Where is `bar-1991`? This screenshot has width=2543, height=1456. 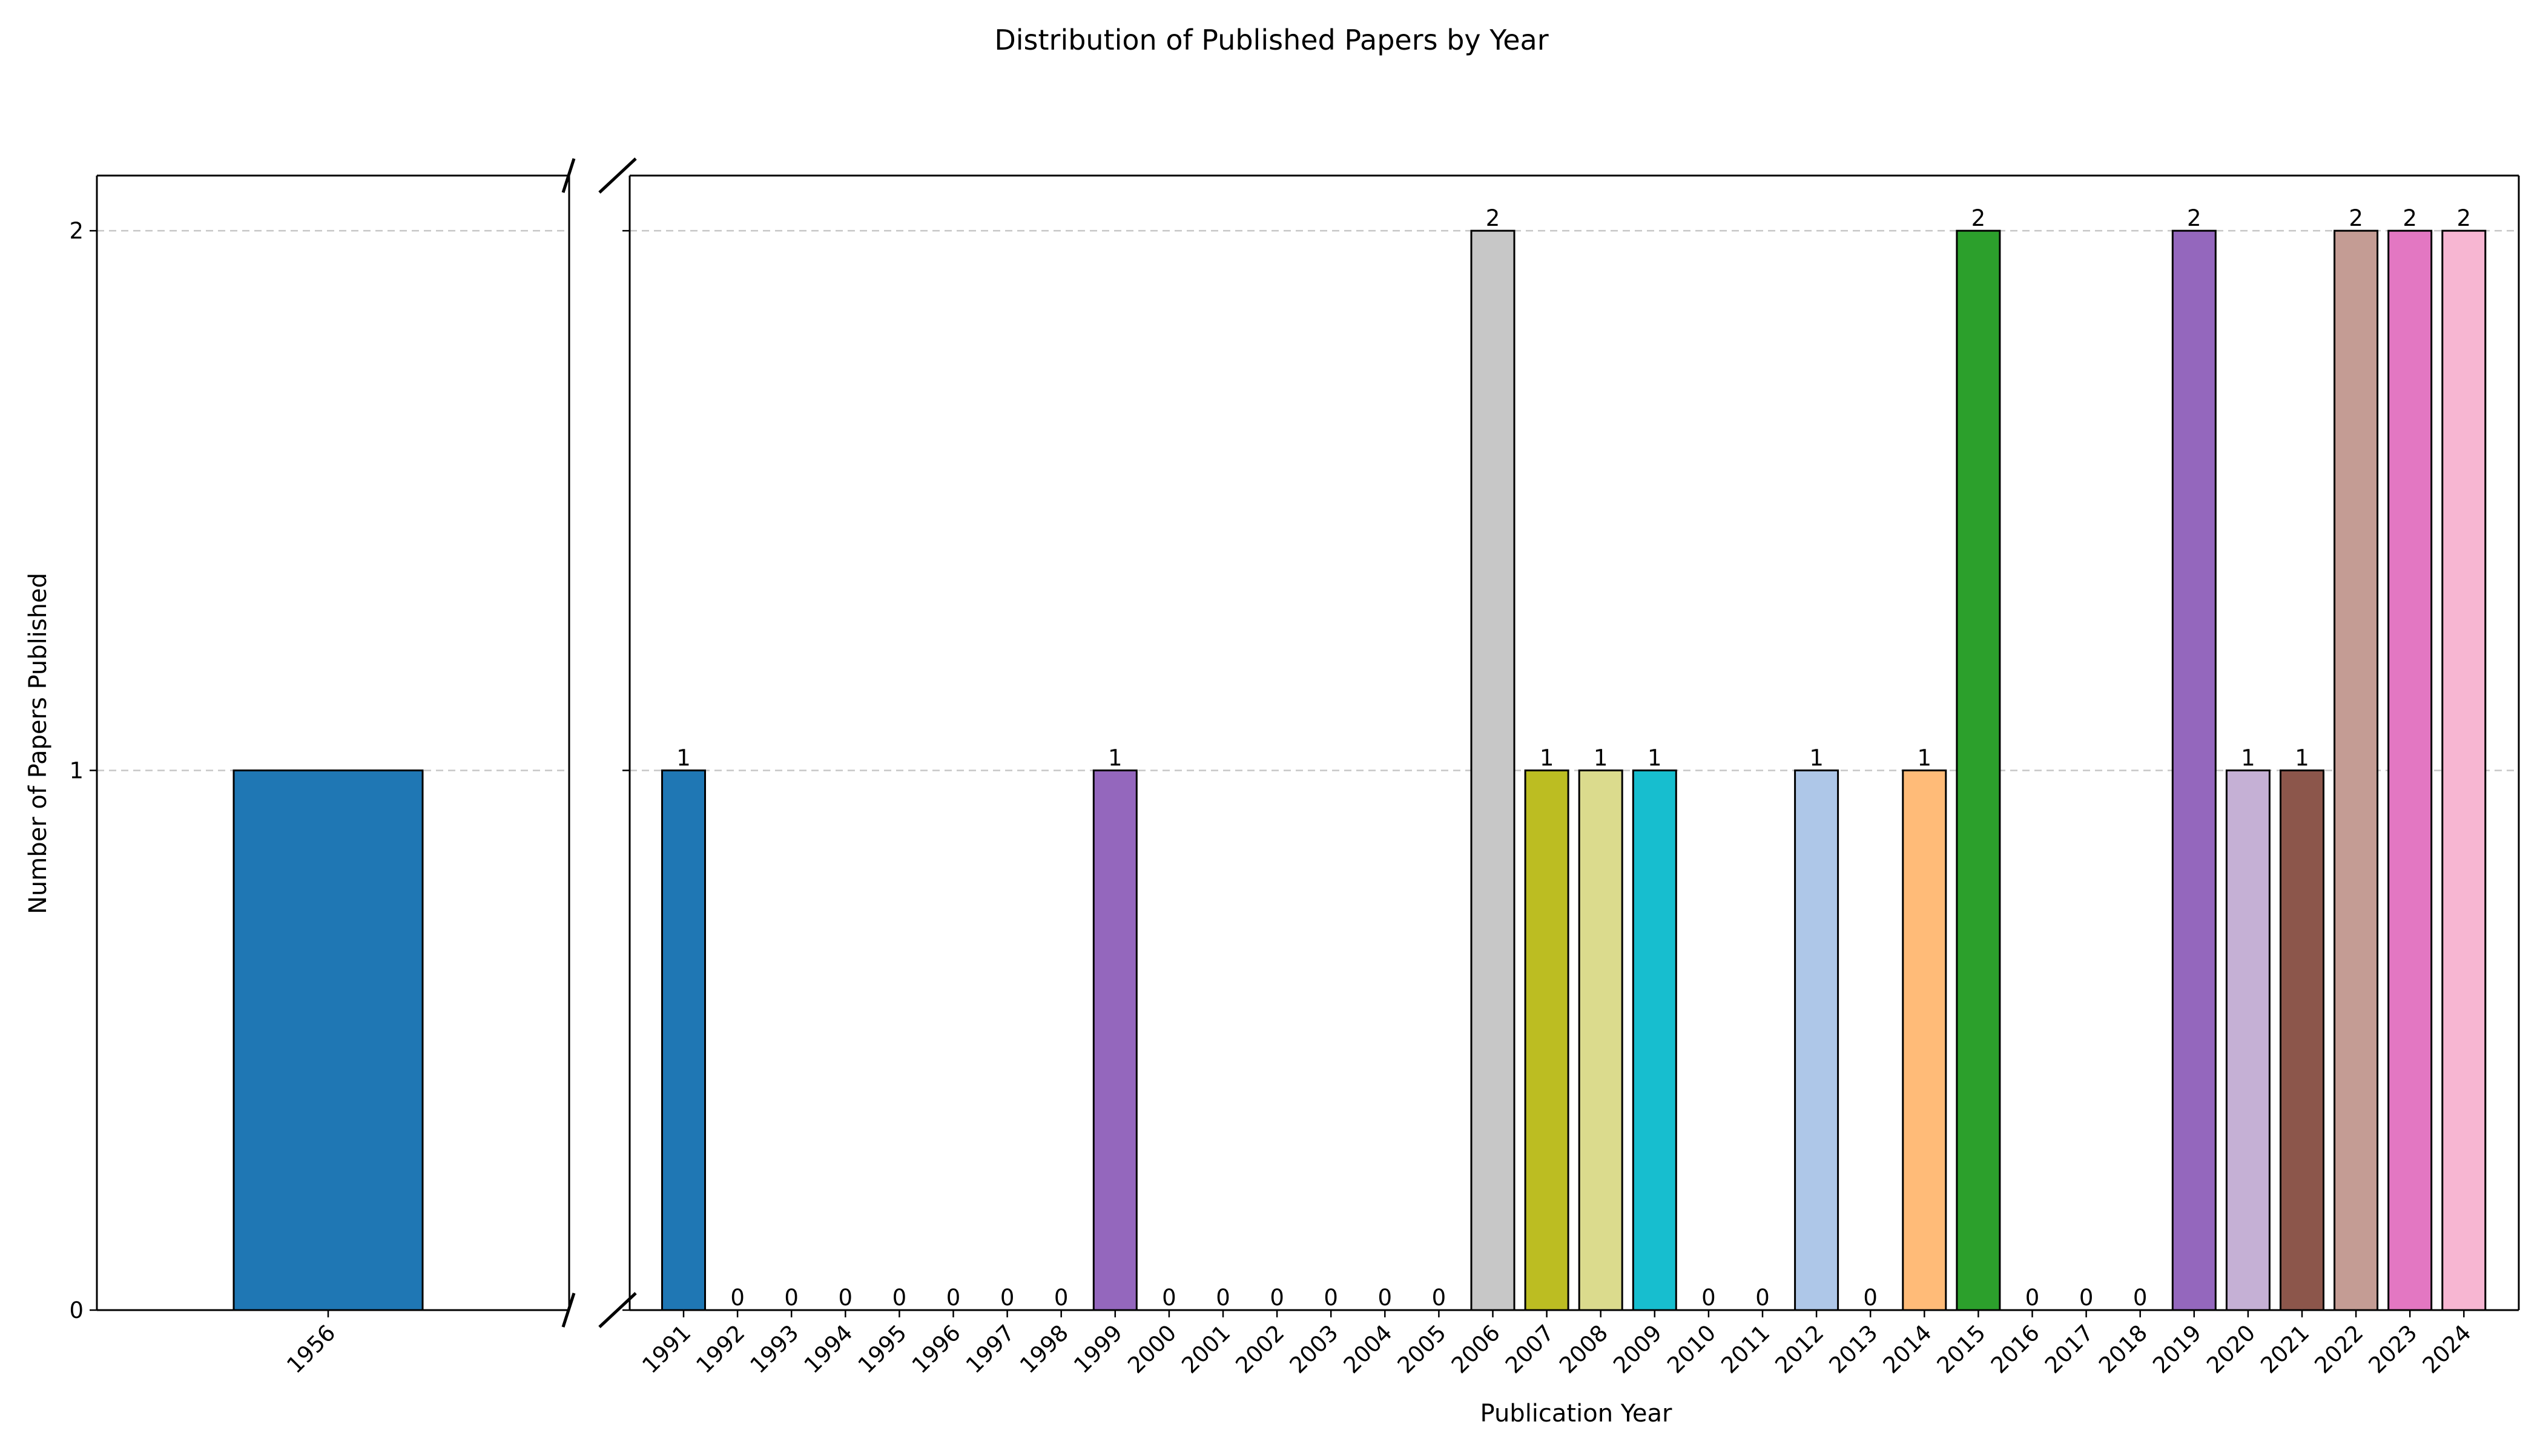
bar-1991 is located at coordinates (684, 1040).